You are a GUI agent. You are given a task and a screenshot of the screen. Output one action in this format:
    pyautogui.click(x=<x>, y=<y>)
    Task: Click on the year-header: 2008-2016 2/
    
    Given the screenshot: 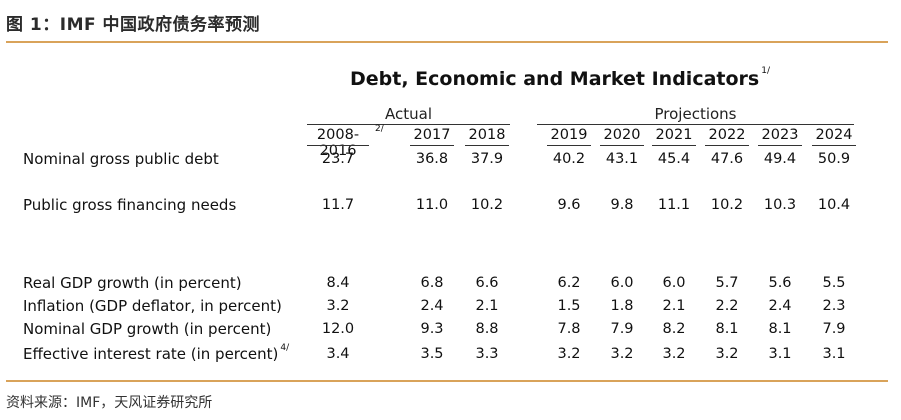 What is the action you would take?
    pyautogui.click(x=345, y=141)
    